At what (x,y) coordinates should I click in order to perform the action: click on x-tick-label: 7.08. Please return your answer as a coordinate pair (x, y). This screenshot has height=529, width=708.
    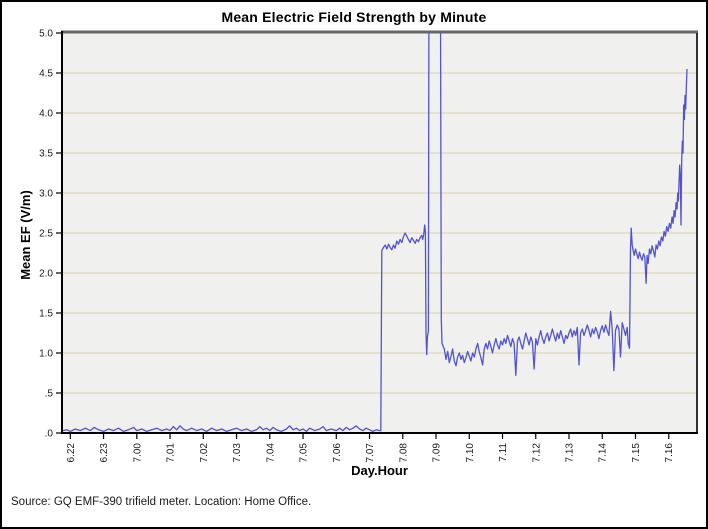
    Looking at the image, I should click on (403, 453).